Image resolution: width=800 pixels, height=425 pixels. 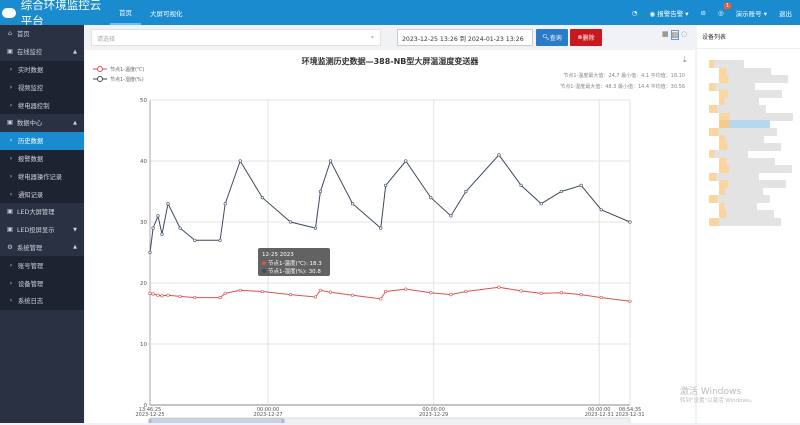 I want to click on x-tick-date: 2023-12-25, so click(x=149, y=415).